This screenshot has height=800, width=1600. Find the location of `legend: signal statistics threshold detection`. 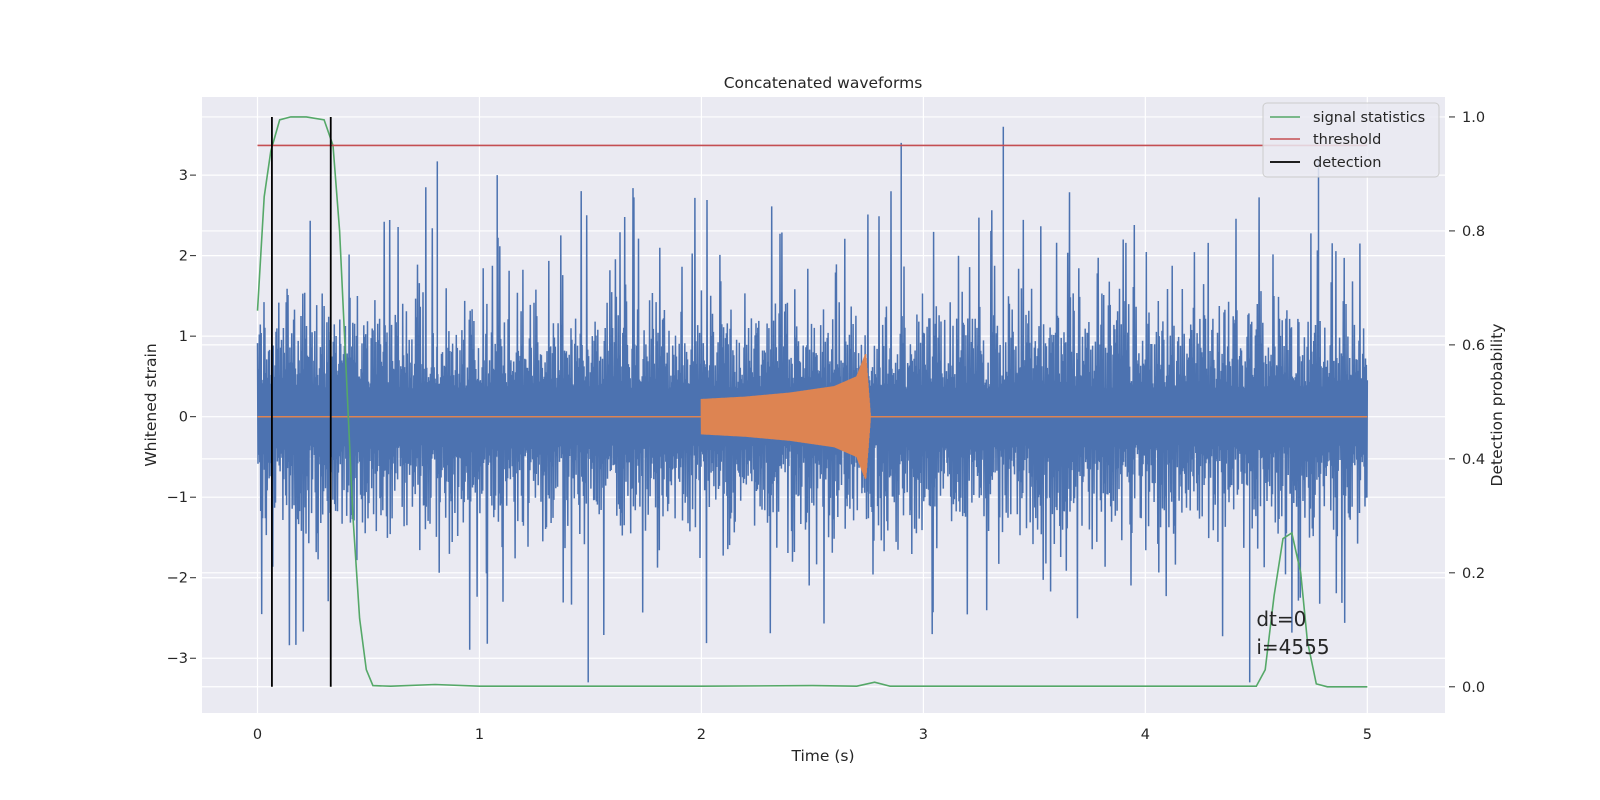

legend: signal statistics threshold detection is located at coordinates (1351, 140).